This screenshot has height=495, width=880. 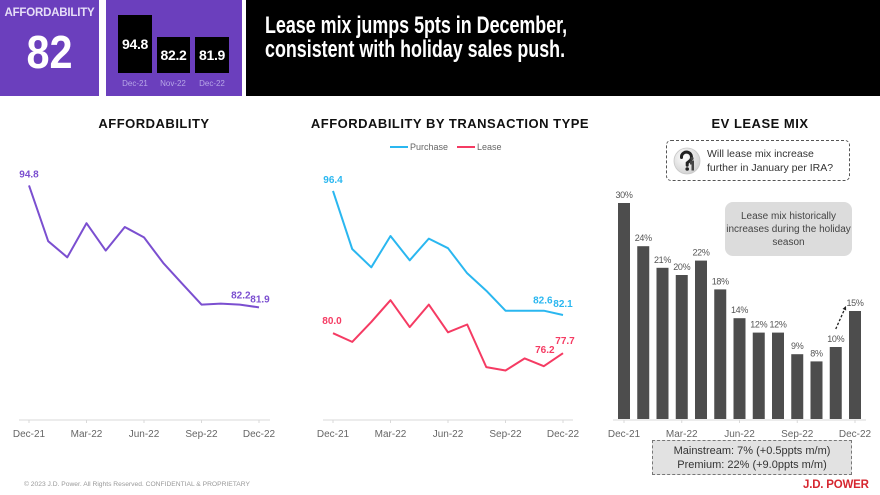 I want to click on affordability-kpi-tile: AFFORDABILITY 82, so click(x=49, y=48).